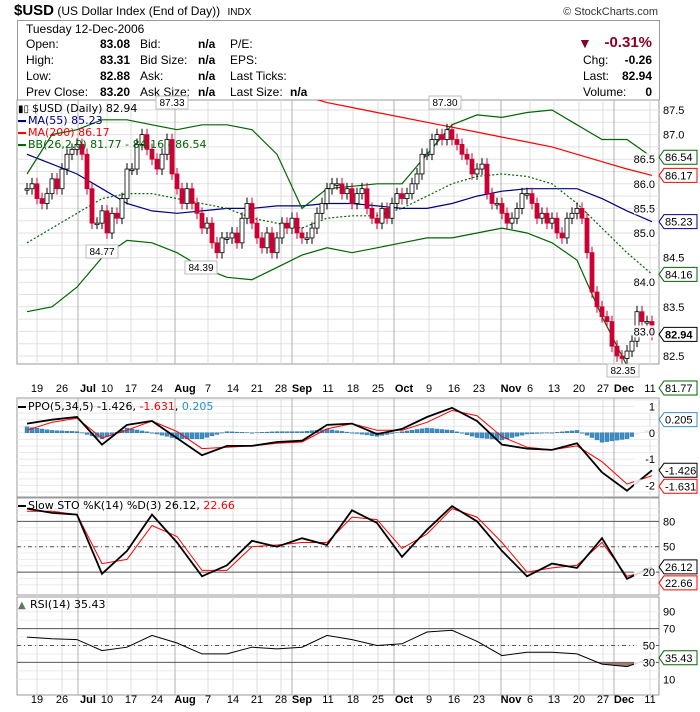 The width and height of the screenshot is (700, 712). What do you see at coordinates (645, 662) in the screenshot?
I see `rsi-axis-label-bg` at bounding box center [645, 662].